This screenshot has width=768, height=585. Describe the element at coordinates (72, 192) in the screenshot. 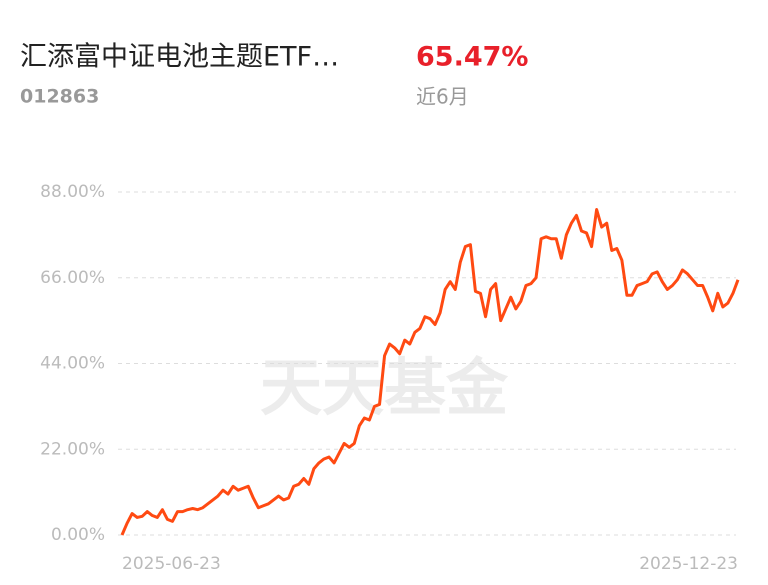

I see `y-tick-label: 88.00%` at that location.